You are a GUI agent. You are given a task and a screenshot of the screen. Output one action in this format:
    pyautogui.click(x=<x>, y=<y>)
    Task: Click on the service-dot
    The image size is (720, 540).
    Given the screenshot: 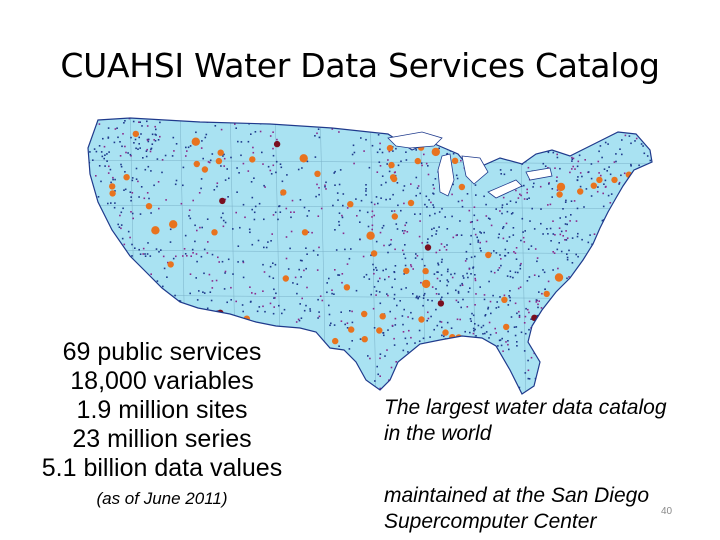 What is the action you would take?
    pyautogui.click(x=205, y=169)
    